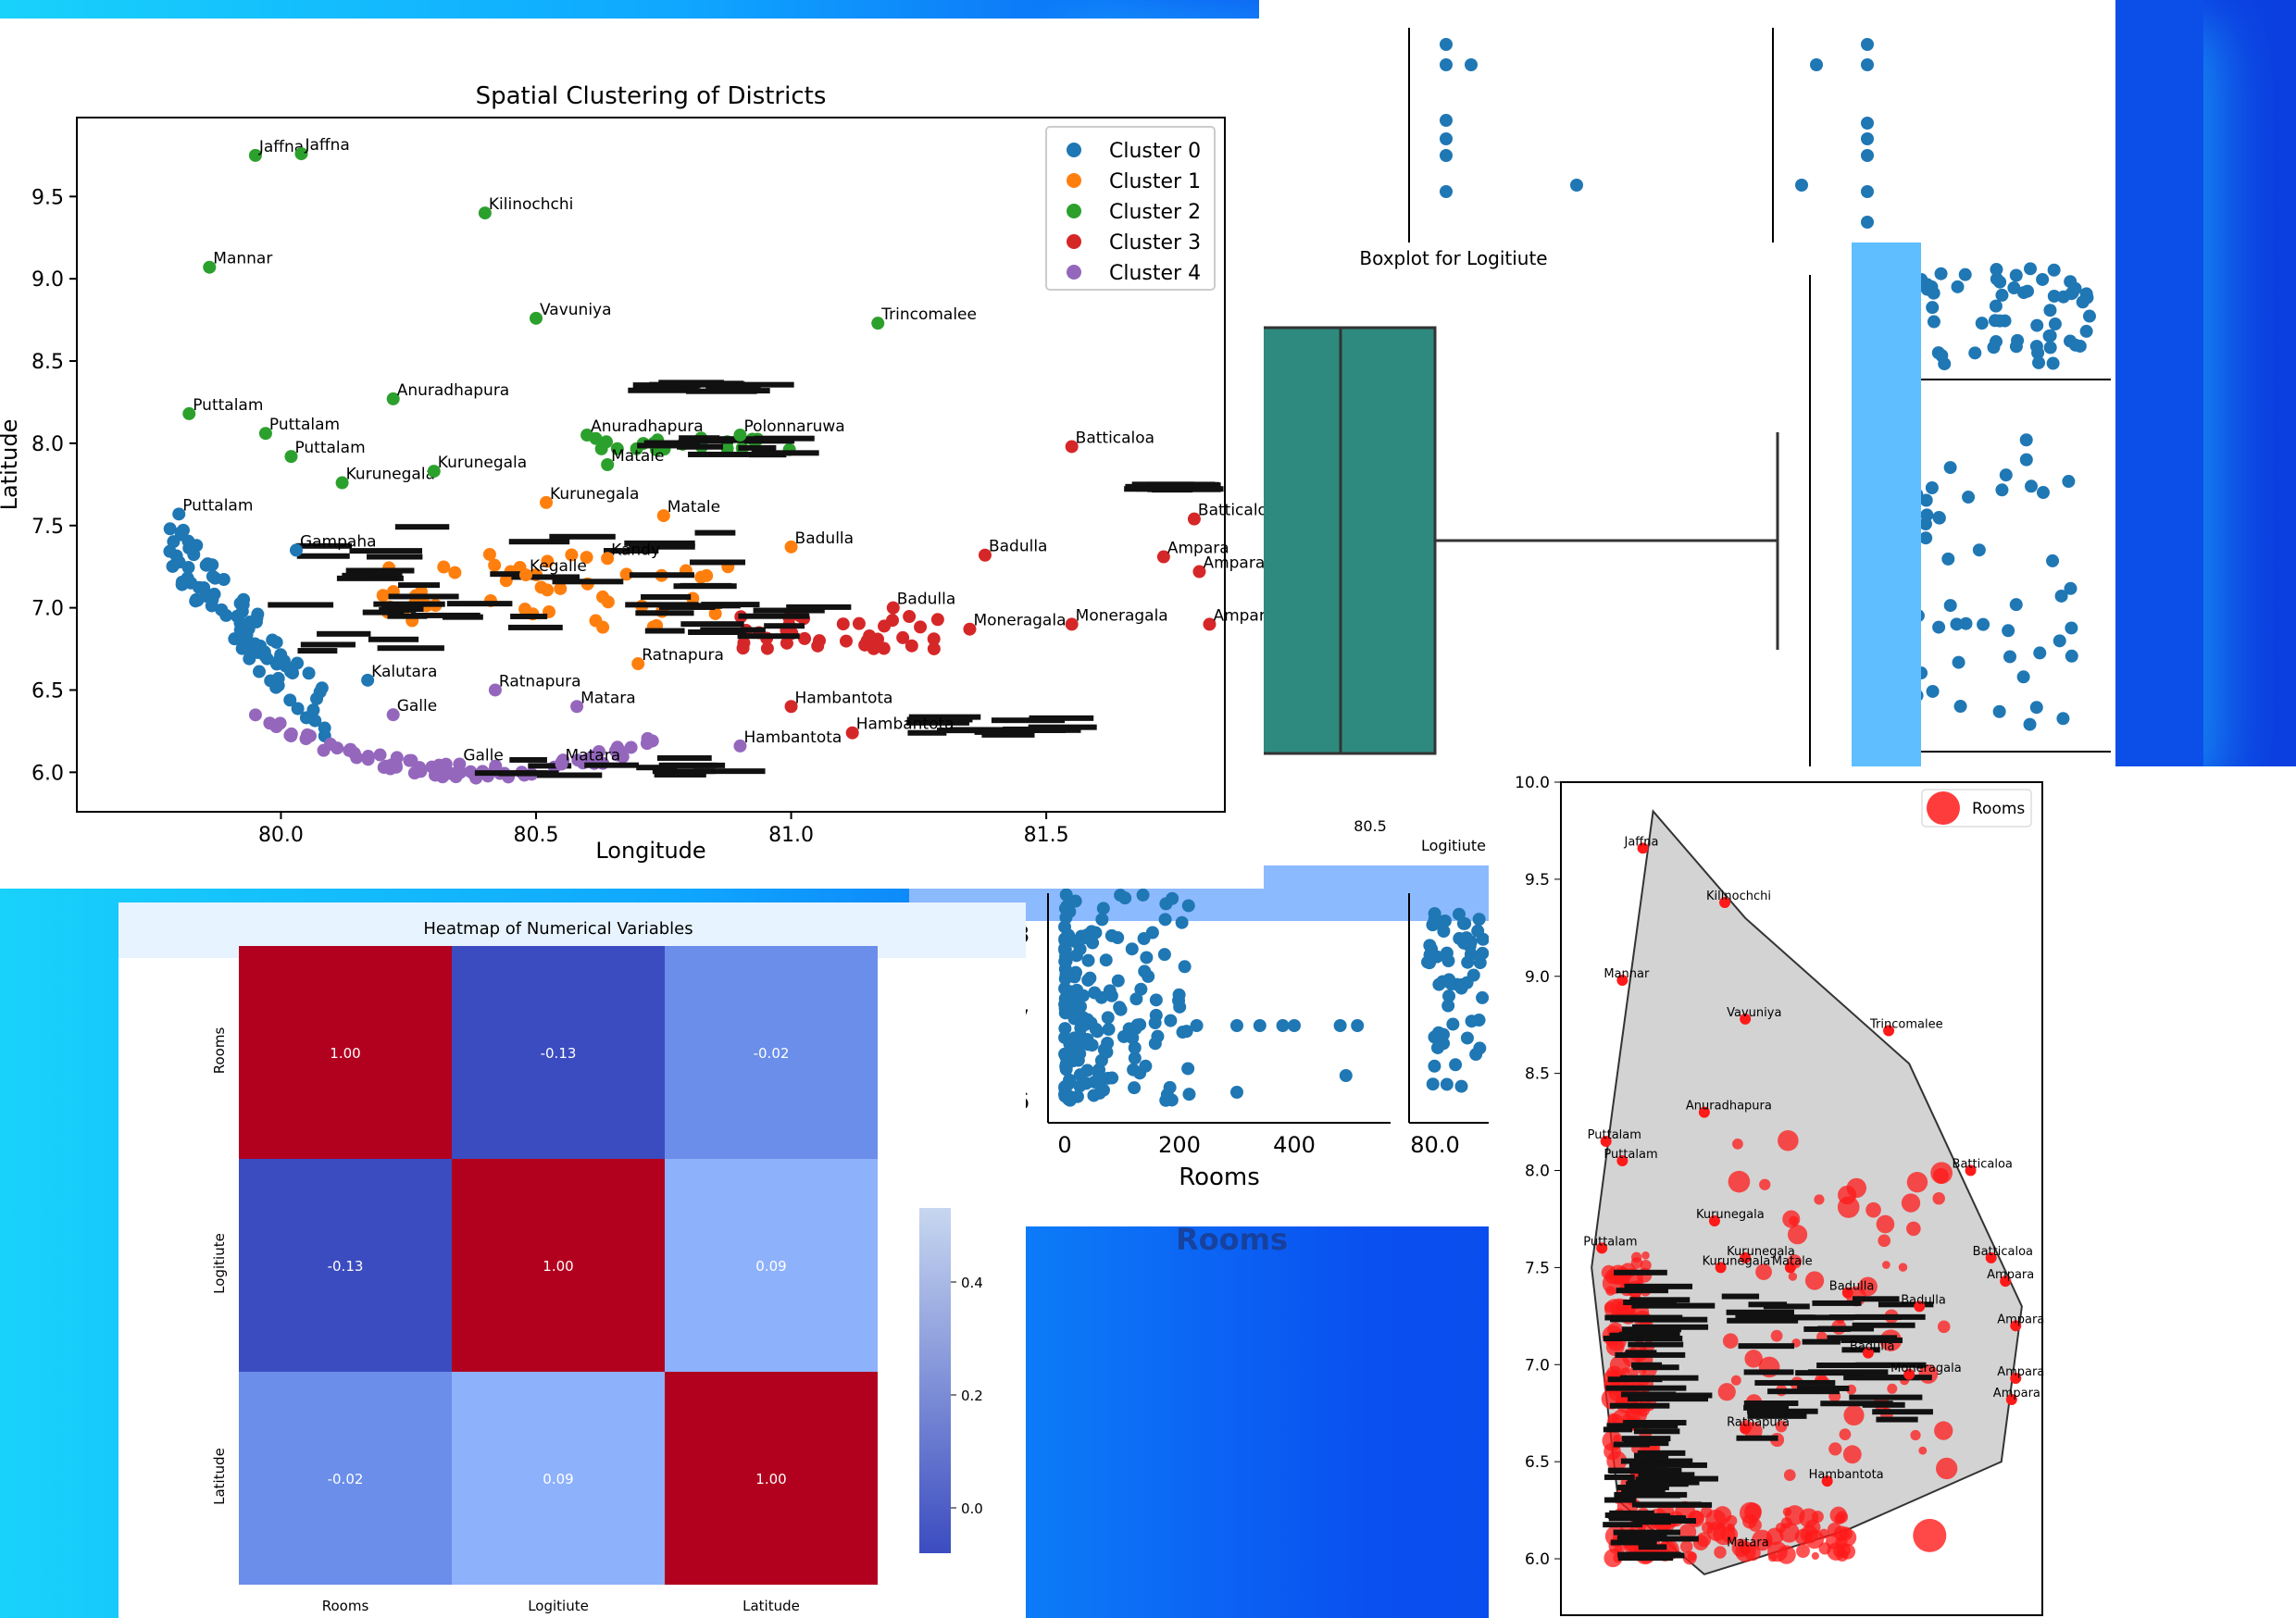  What do you see at coordinates (683, 655) in the screenshot?
I see `point-label: Ratnapura` at bounding box center [683, 655].